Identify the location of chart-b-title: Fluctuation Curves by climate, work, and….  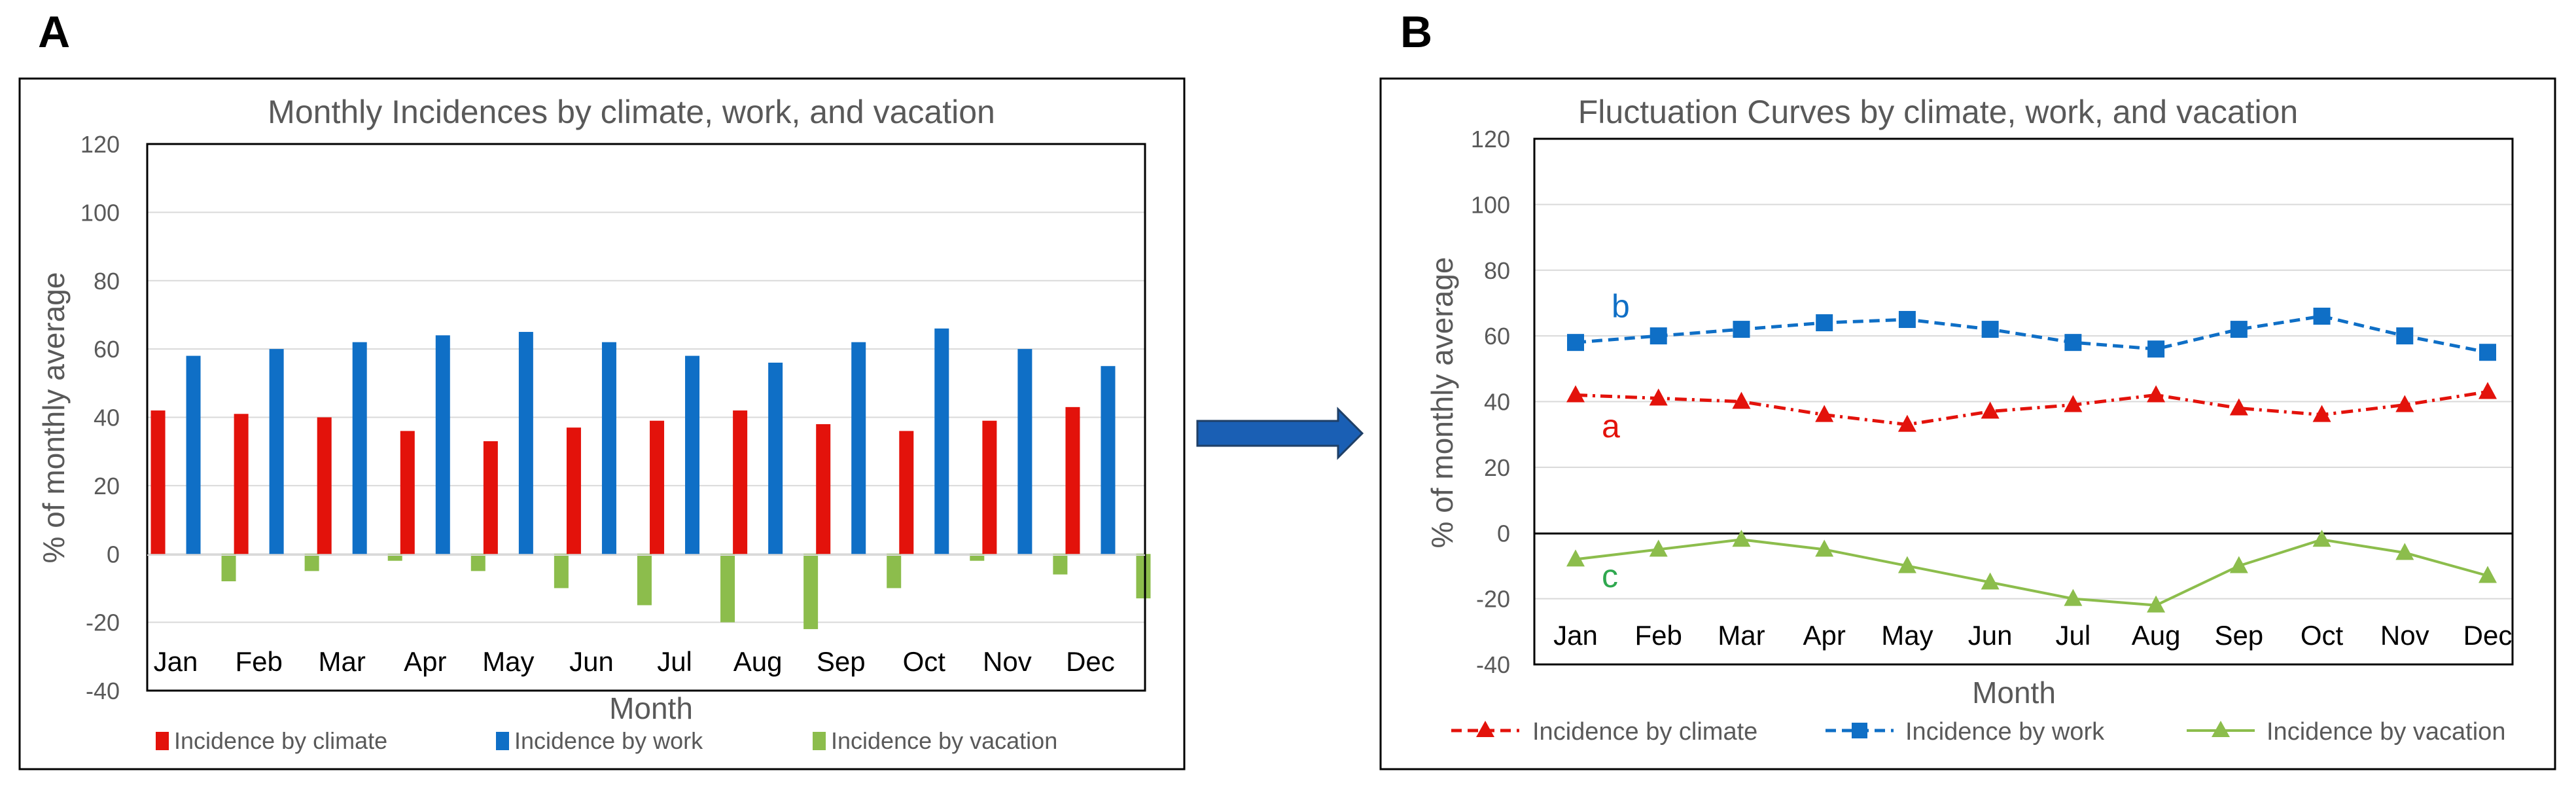
(1939, 112).